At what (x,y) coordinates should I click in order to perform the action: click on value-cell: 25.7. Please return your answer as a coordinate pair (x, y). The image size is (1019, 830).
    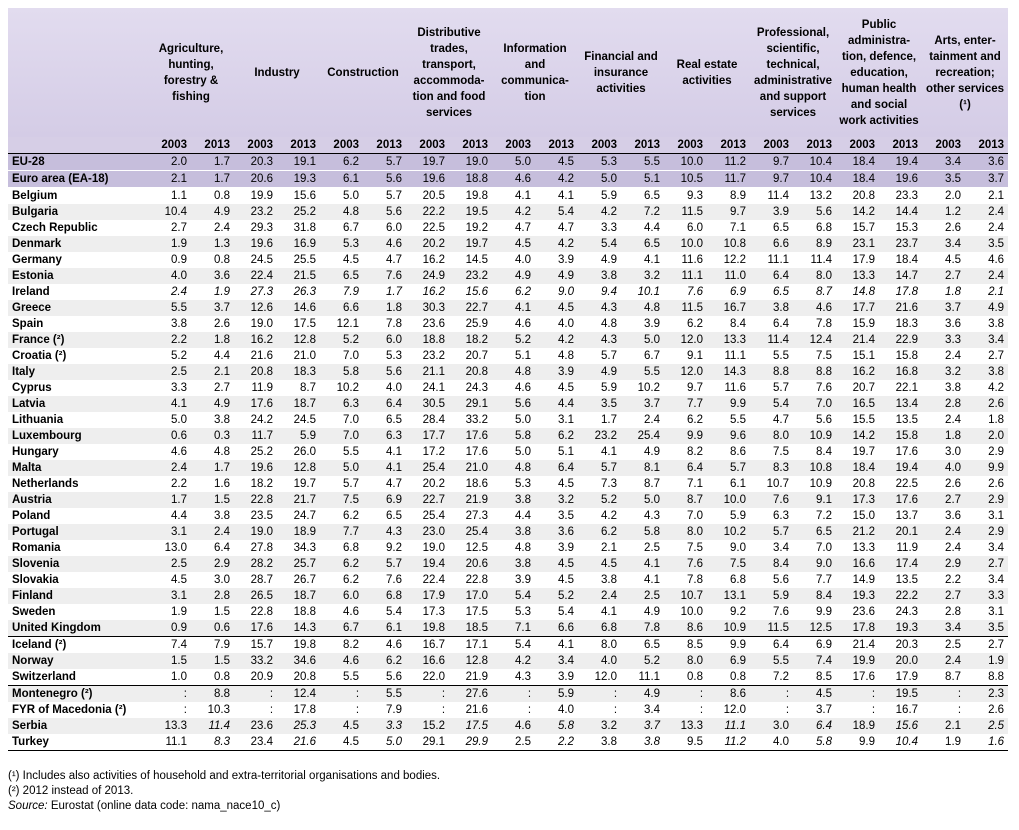
    Looking at the image, I should click on (299, 564).